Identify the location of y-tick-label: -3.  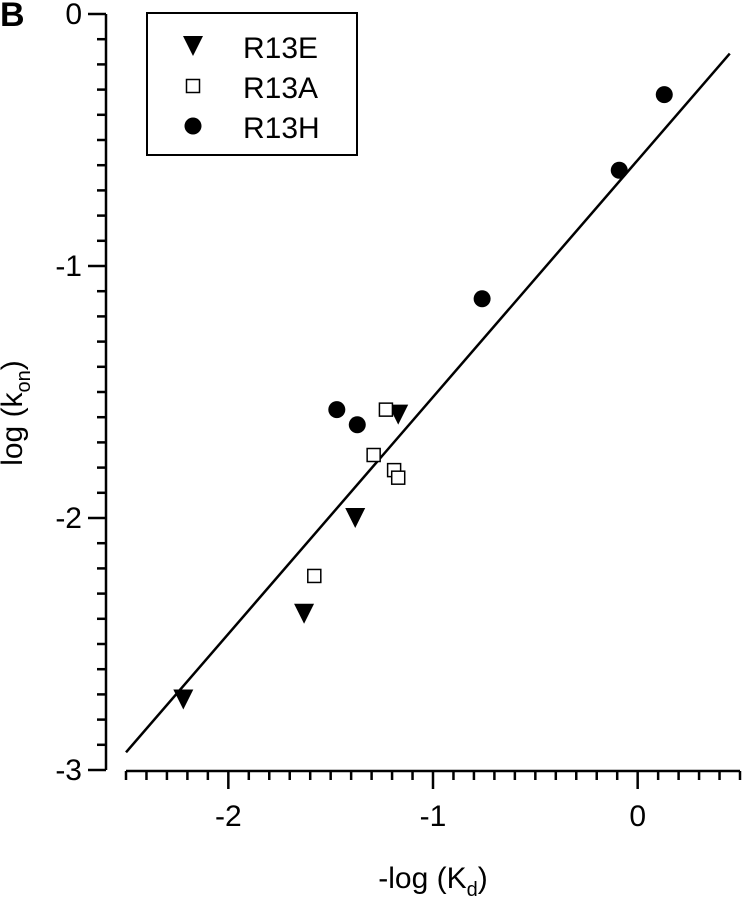
(68, 770).